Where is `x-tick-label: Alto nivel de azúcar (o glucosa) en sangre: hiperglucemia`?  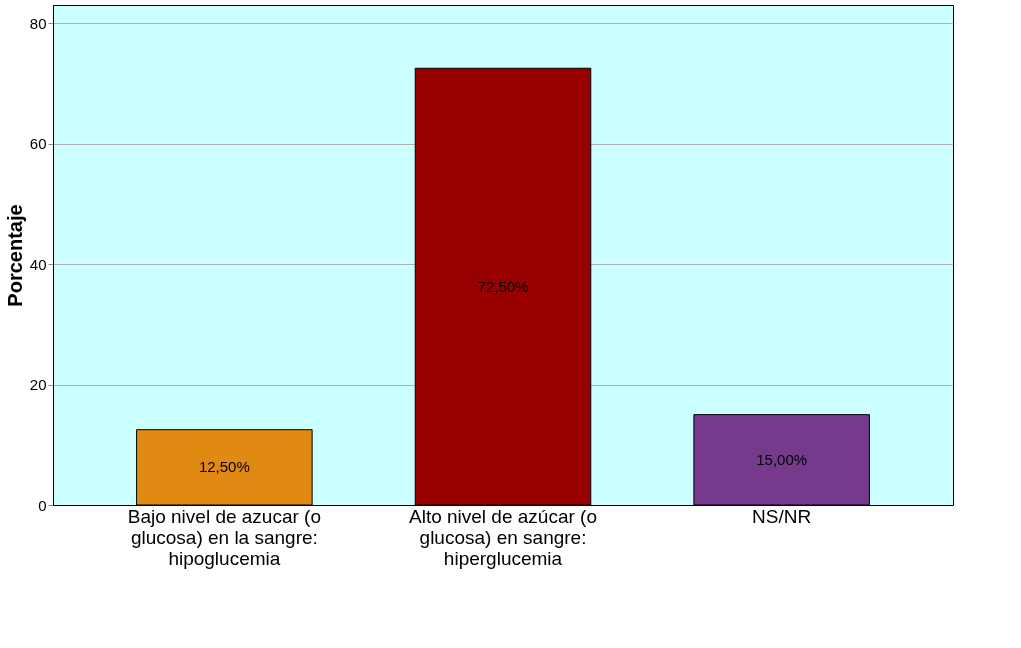 x-tick-label: Alto nivel de azúcar (o glucosa) en sangre: hiperglucemia is located at coordinates (503, 537).